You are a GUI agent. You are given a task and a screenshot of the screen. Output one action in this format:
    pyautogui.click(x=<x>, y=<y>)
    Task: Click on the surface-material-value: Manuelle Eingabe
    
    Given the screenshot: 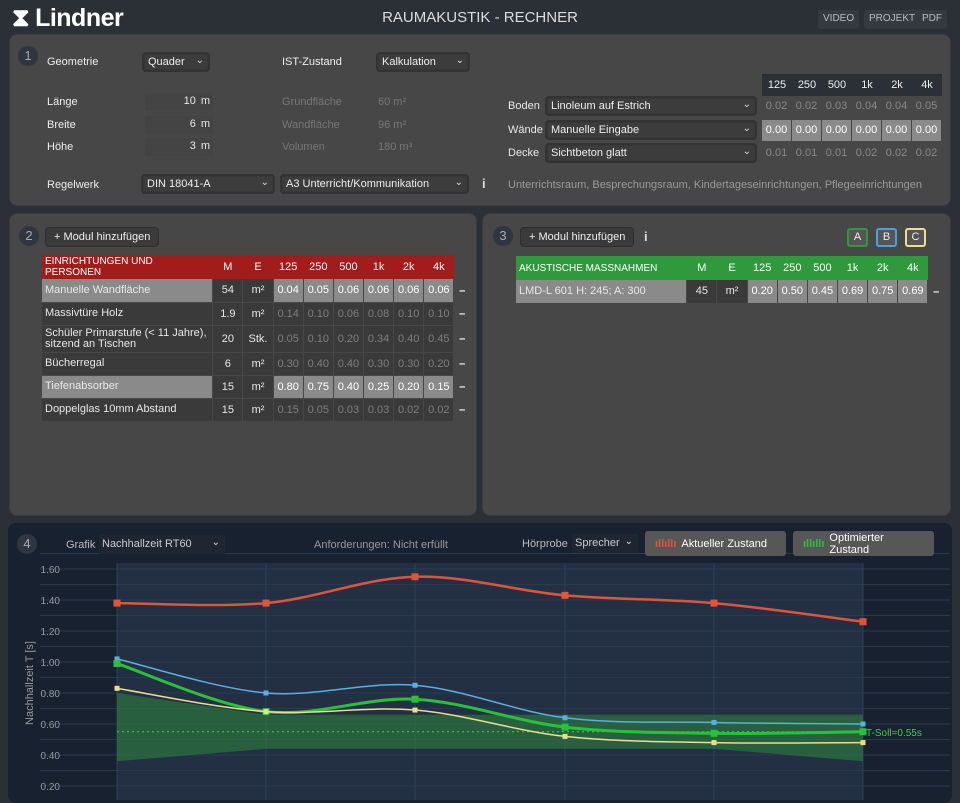 What is the action you would take?
    pyautogui.click(x=595, y=129)
    